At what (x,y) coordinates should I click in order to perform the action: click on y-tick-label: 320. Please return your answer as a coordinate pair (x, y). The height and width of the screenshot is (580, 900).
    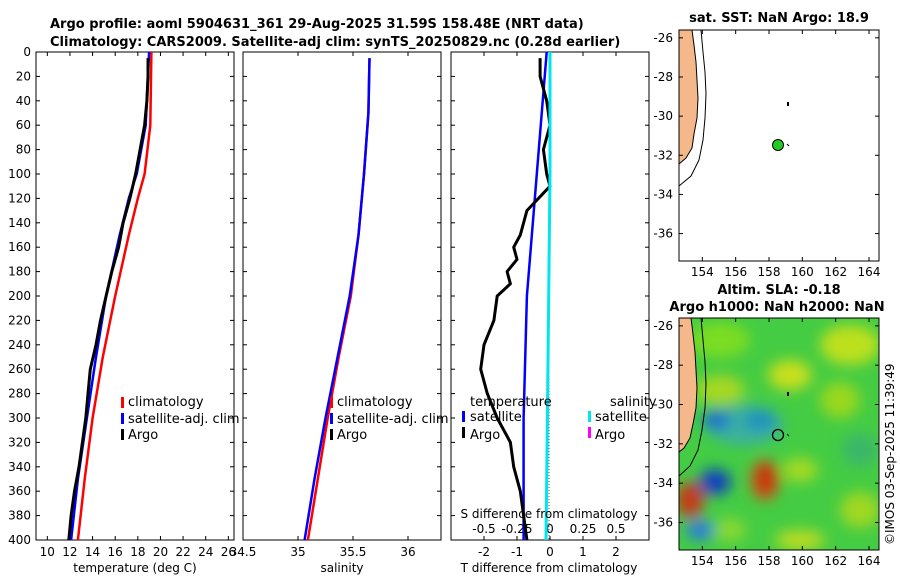
    Looking at the image, I should click on (19, 442).